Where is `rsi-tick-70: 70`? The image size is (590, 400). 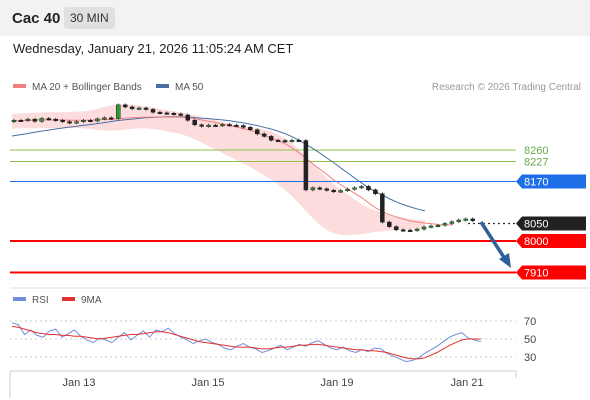
rsi-tick-70: 70 is located at coordinates (530, 322).